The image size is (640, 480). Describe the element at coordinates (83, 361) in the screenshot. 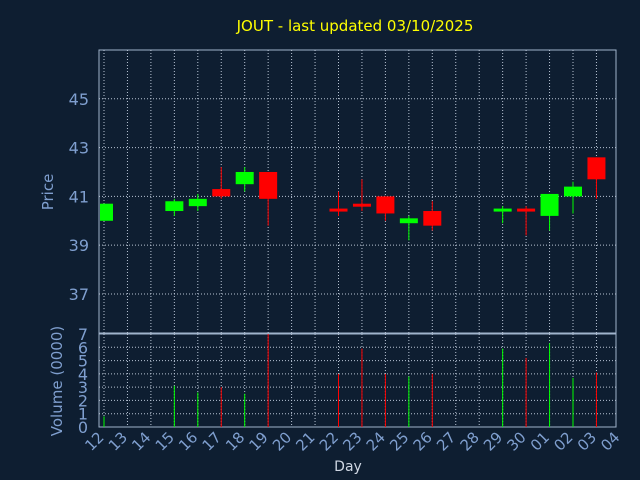

I see `volume-tick-label: 5` at that location.